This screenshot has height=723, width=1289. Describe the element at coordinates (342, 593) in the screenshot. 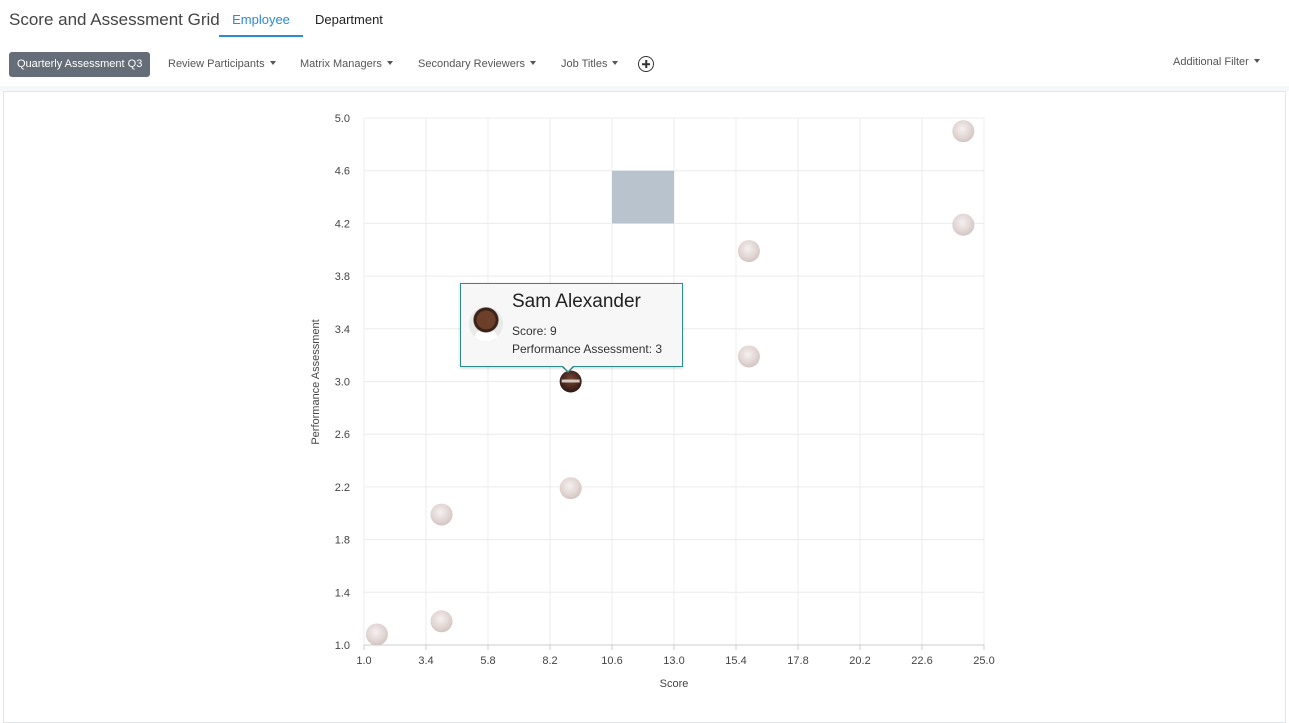

I see `y-tick-label: 1.4` at that location.